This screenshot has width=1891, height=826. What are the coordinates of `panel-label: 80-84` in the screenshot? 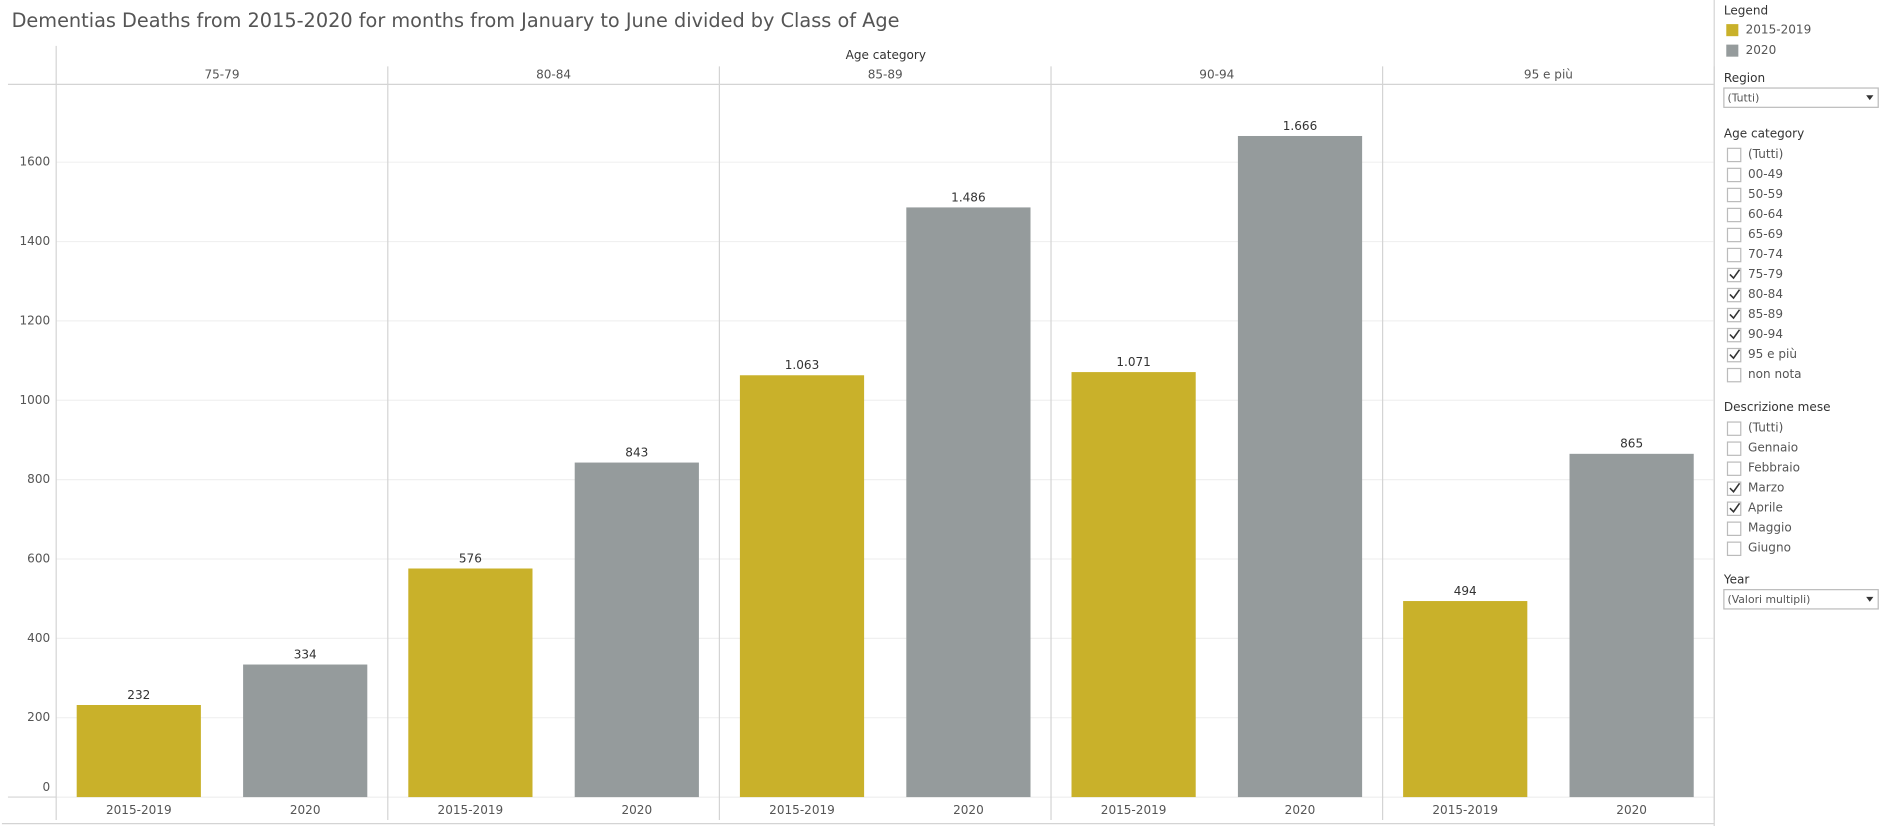 It's located at (553, 74).